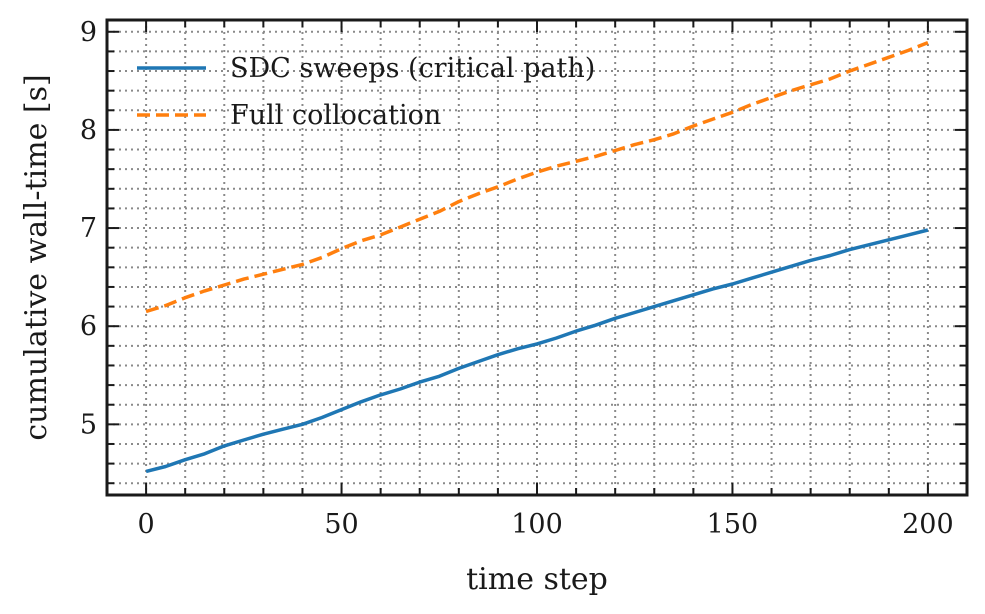 This screenshot has height=614, width=985. What do you see at coordinates (335, 115) in the screenshot?
I see `legend-label-2: Full collocation` at bounding box center [335, 115].